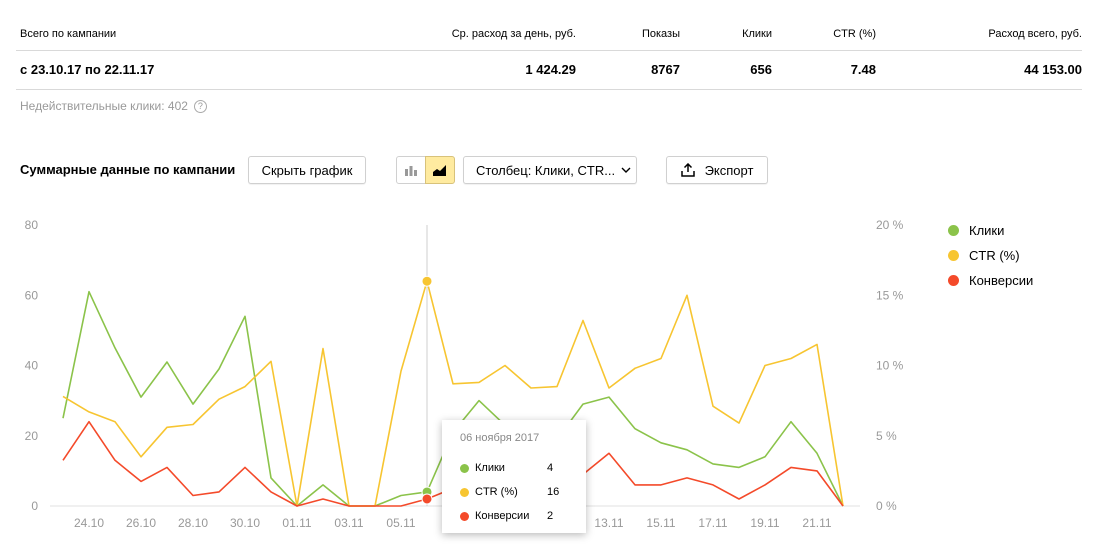 The image size is (1110, 556). What do you see at coordinates (890, 295) in the screenshot?
I see `y2-tick-label: 15 %` at bounding box center [890, 295].